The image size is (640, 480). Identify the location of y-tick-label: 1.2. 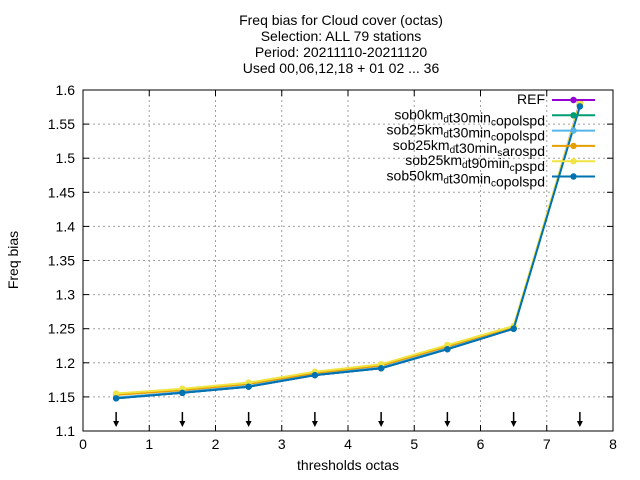
(66, 363).